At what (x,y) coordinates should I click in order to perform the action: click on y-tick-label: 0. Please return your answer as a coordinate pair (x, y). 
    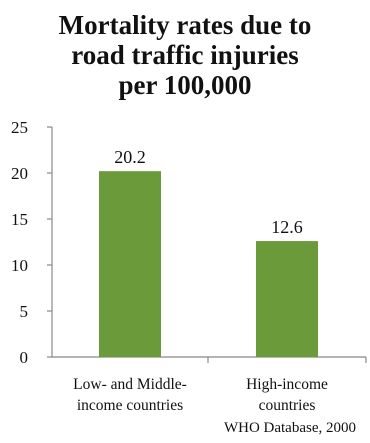
    Looking at the image, I should click on (24, 357).